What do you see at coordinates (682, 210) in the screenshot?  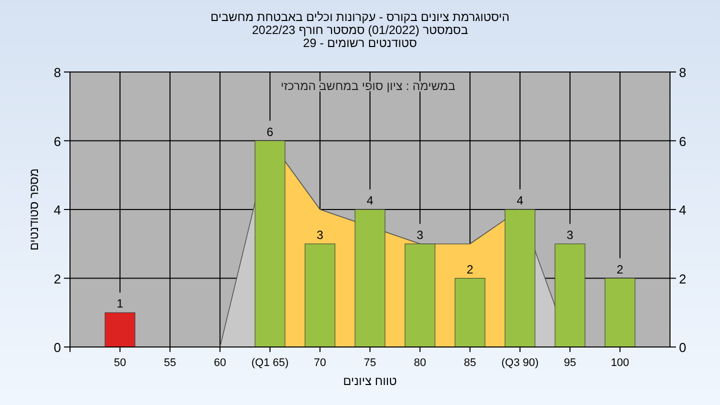 I see `y2-tick-label: 4` at bounding box center [682, 210].